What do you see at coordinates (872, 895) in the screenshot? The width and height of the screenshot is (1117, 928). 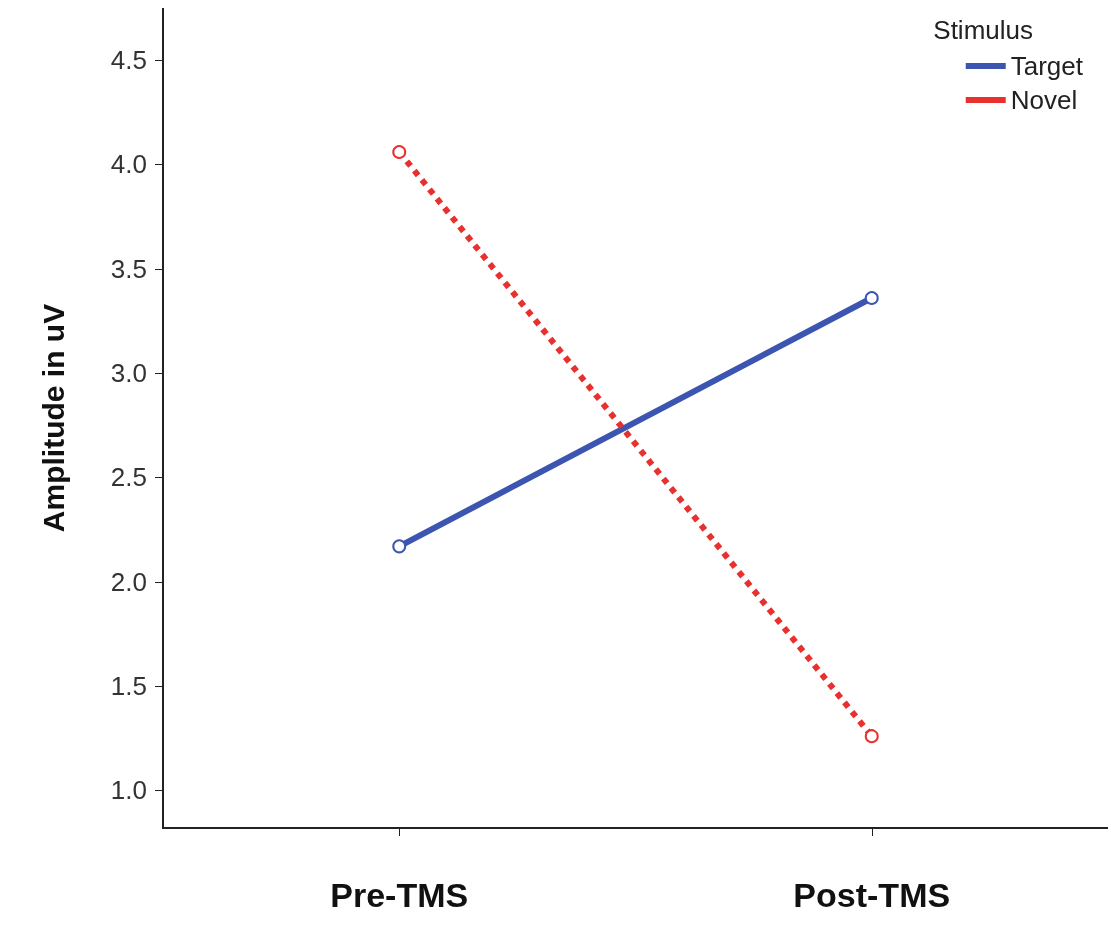 I see `x-tick-label: Post-TMS` at bounding box center [872, 895].